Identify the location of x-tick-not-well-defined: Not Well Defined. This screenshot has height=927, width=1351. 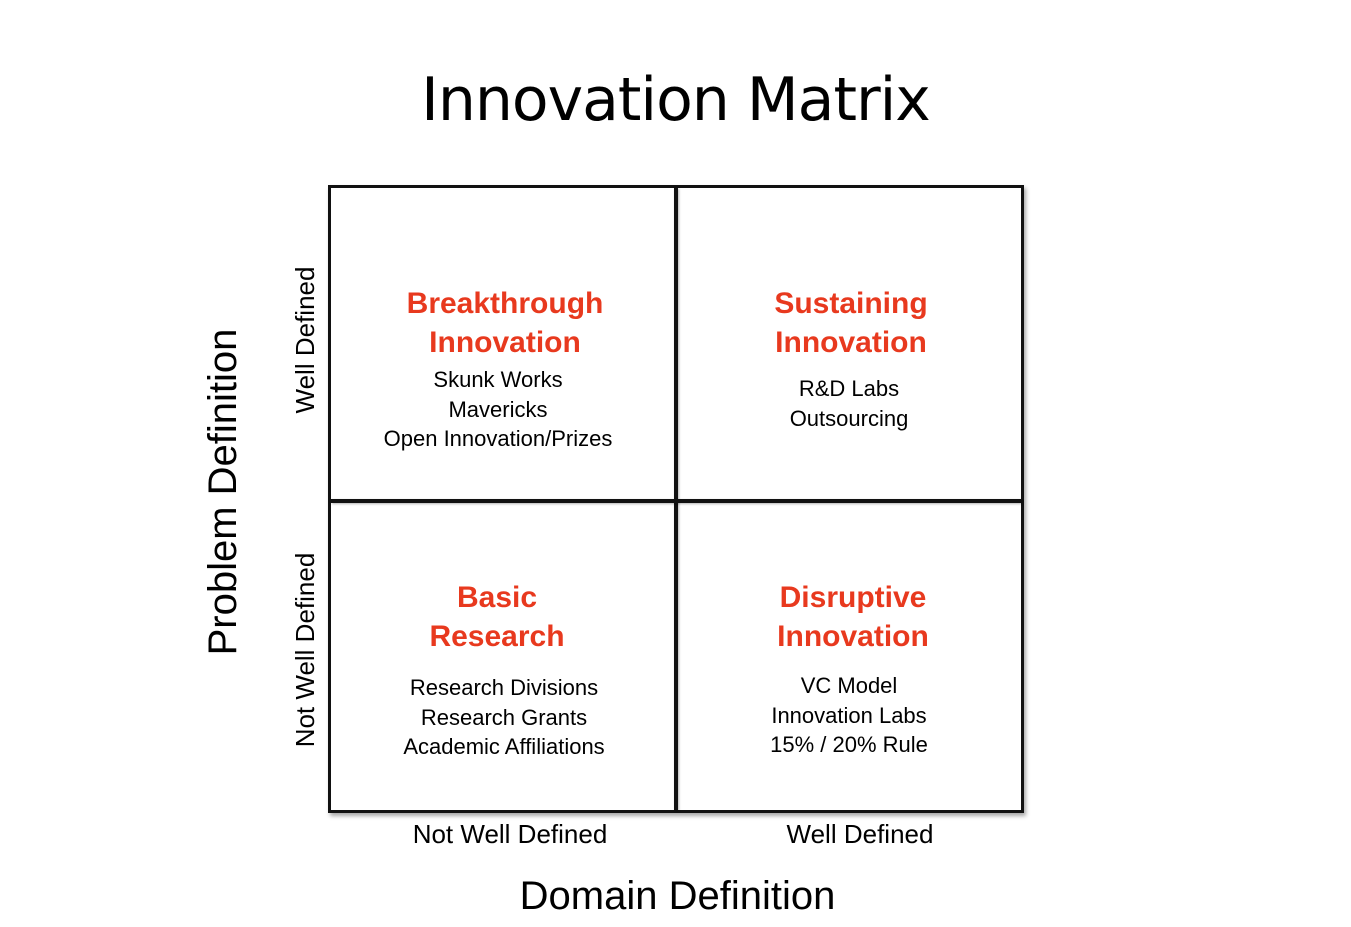
(510, 834).